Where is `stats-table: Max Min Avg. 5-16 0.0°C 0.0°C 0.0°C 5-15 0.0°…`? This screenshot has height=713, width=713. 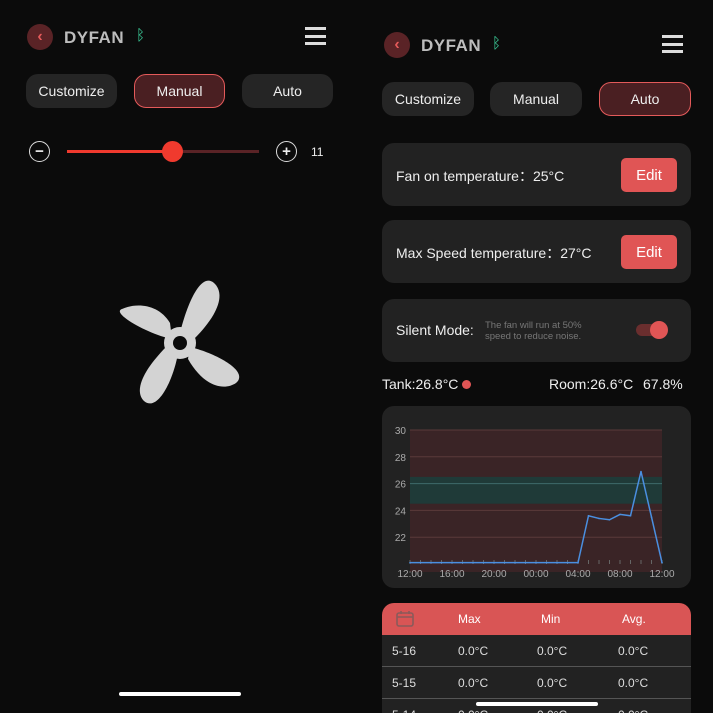
stats-table: Max Min Avg. 5-16 0.0°C 0.0°C 0.0°C 5-15 0.0°… is located at coordinates (536, 658).